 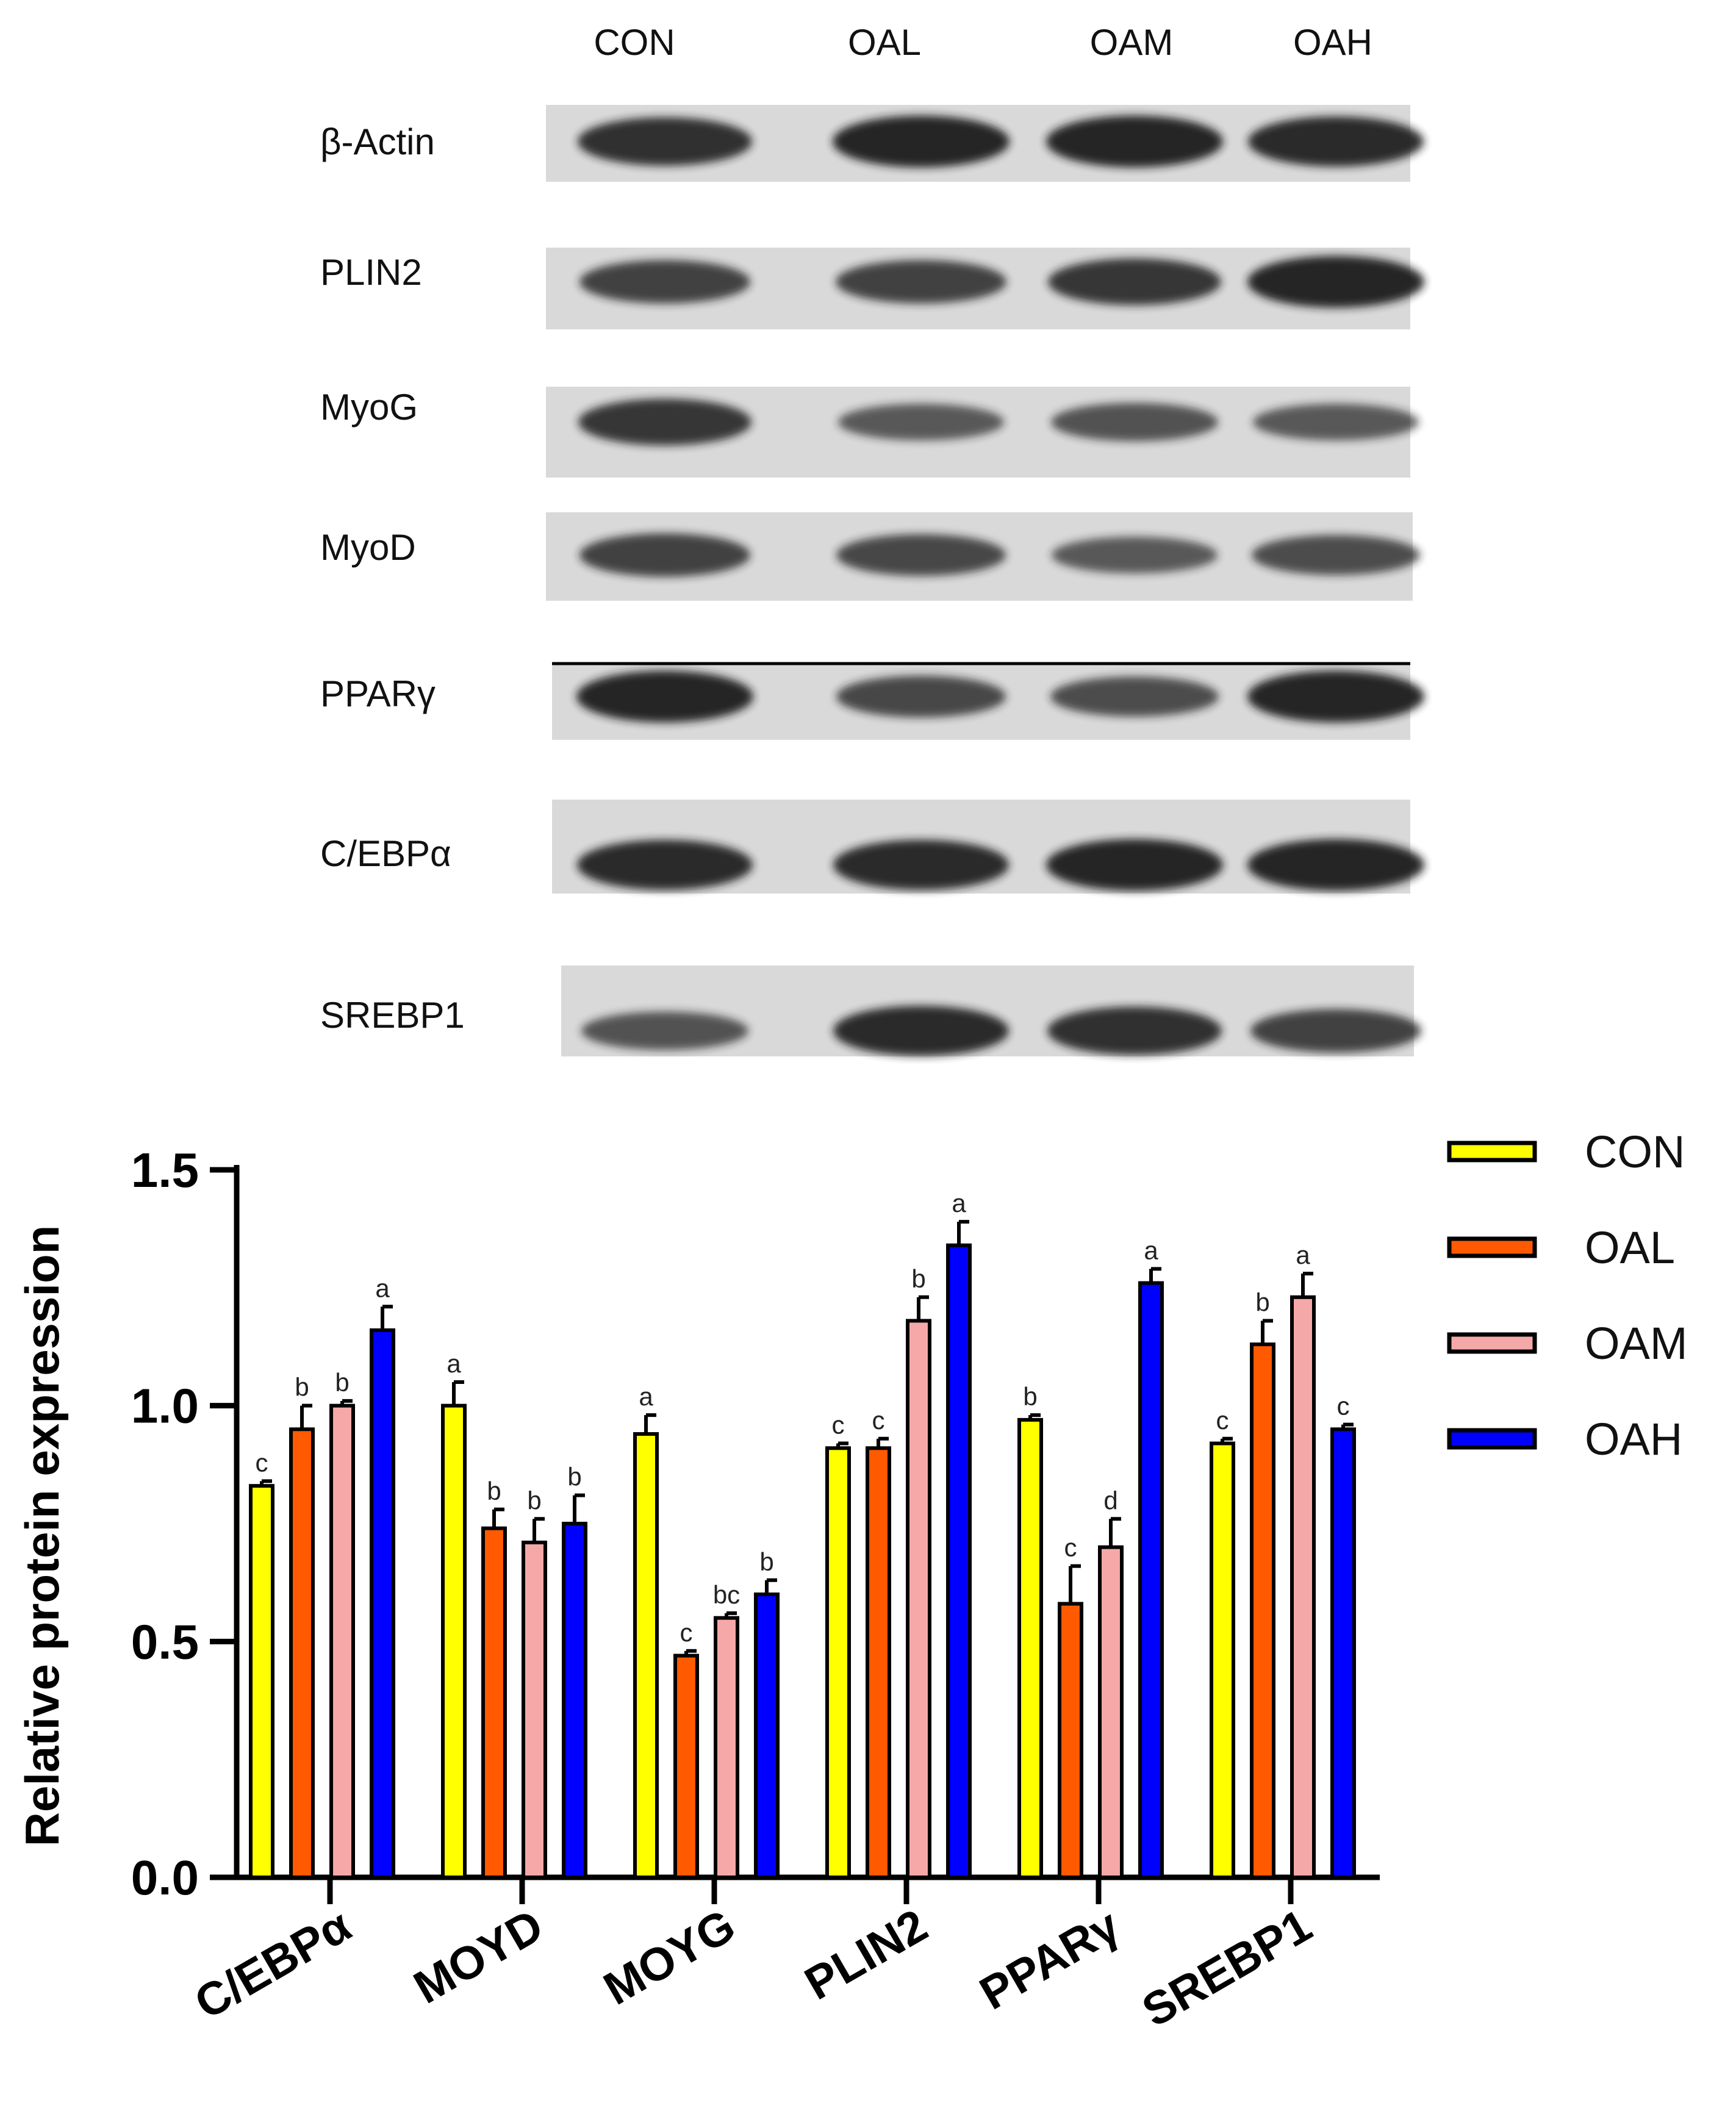 What do you see at coordinates (1492, 1152) in the screenshot?
I see `legend-swatch-con` at bounding box center [1492, 1152].